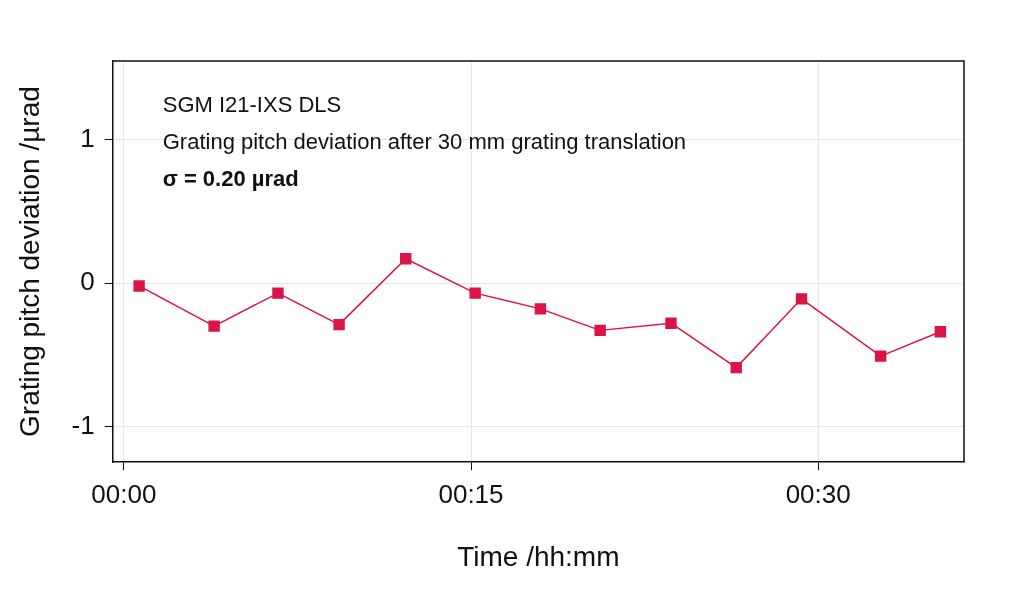 This screenshot has height=589, width=1024. Describe the element at coordinates (124, 493) in the screenshot. I see `x-tick-label: 00:00` at that location.